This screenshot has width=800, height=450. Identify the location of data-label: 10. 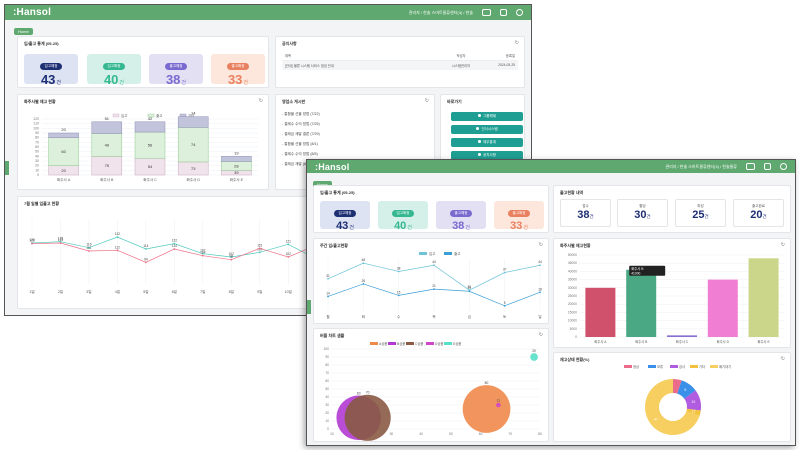
(693, 402).